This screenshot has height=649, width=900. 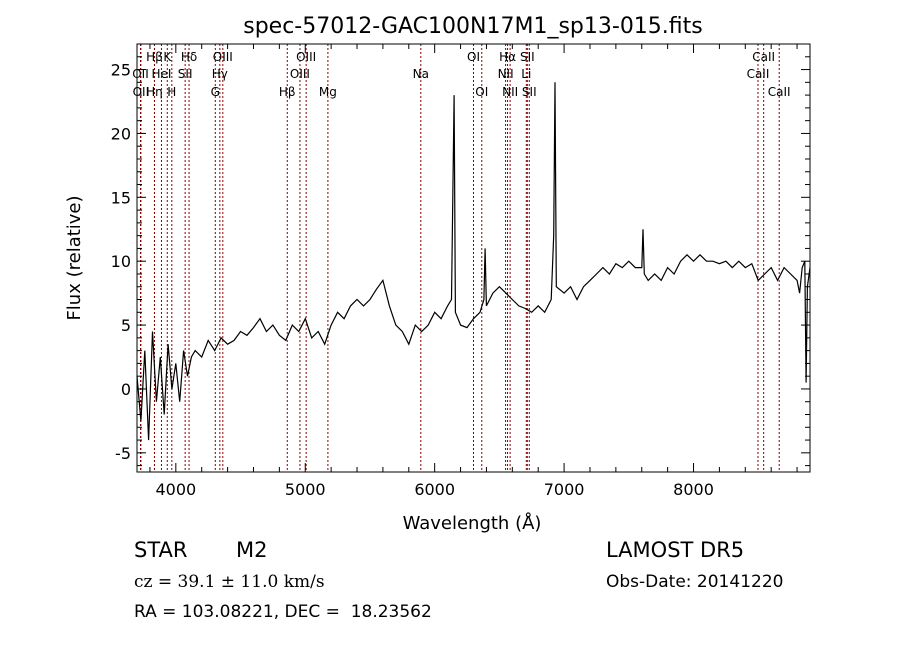 I want to click on y-tick-label: 20, so click(x=121, y=133).